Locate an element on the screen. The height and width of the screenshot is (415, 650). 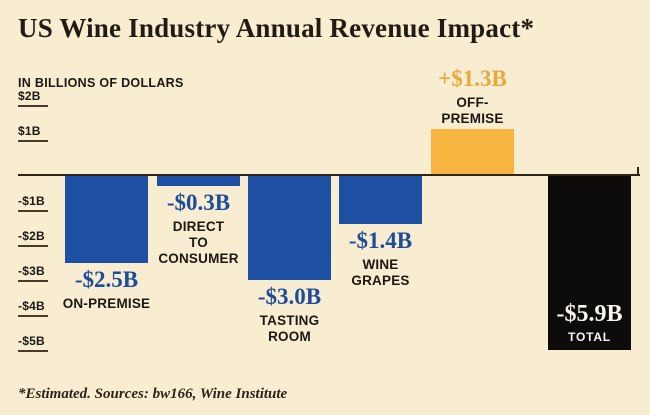
category-label-on-premise: ON-PREMISE is located at coordinates (106, 303).